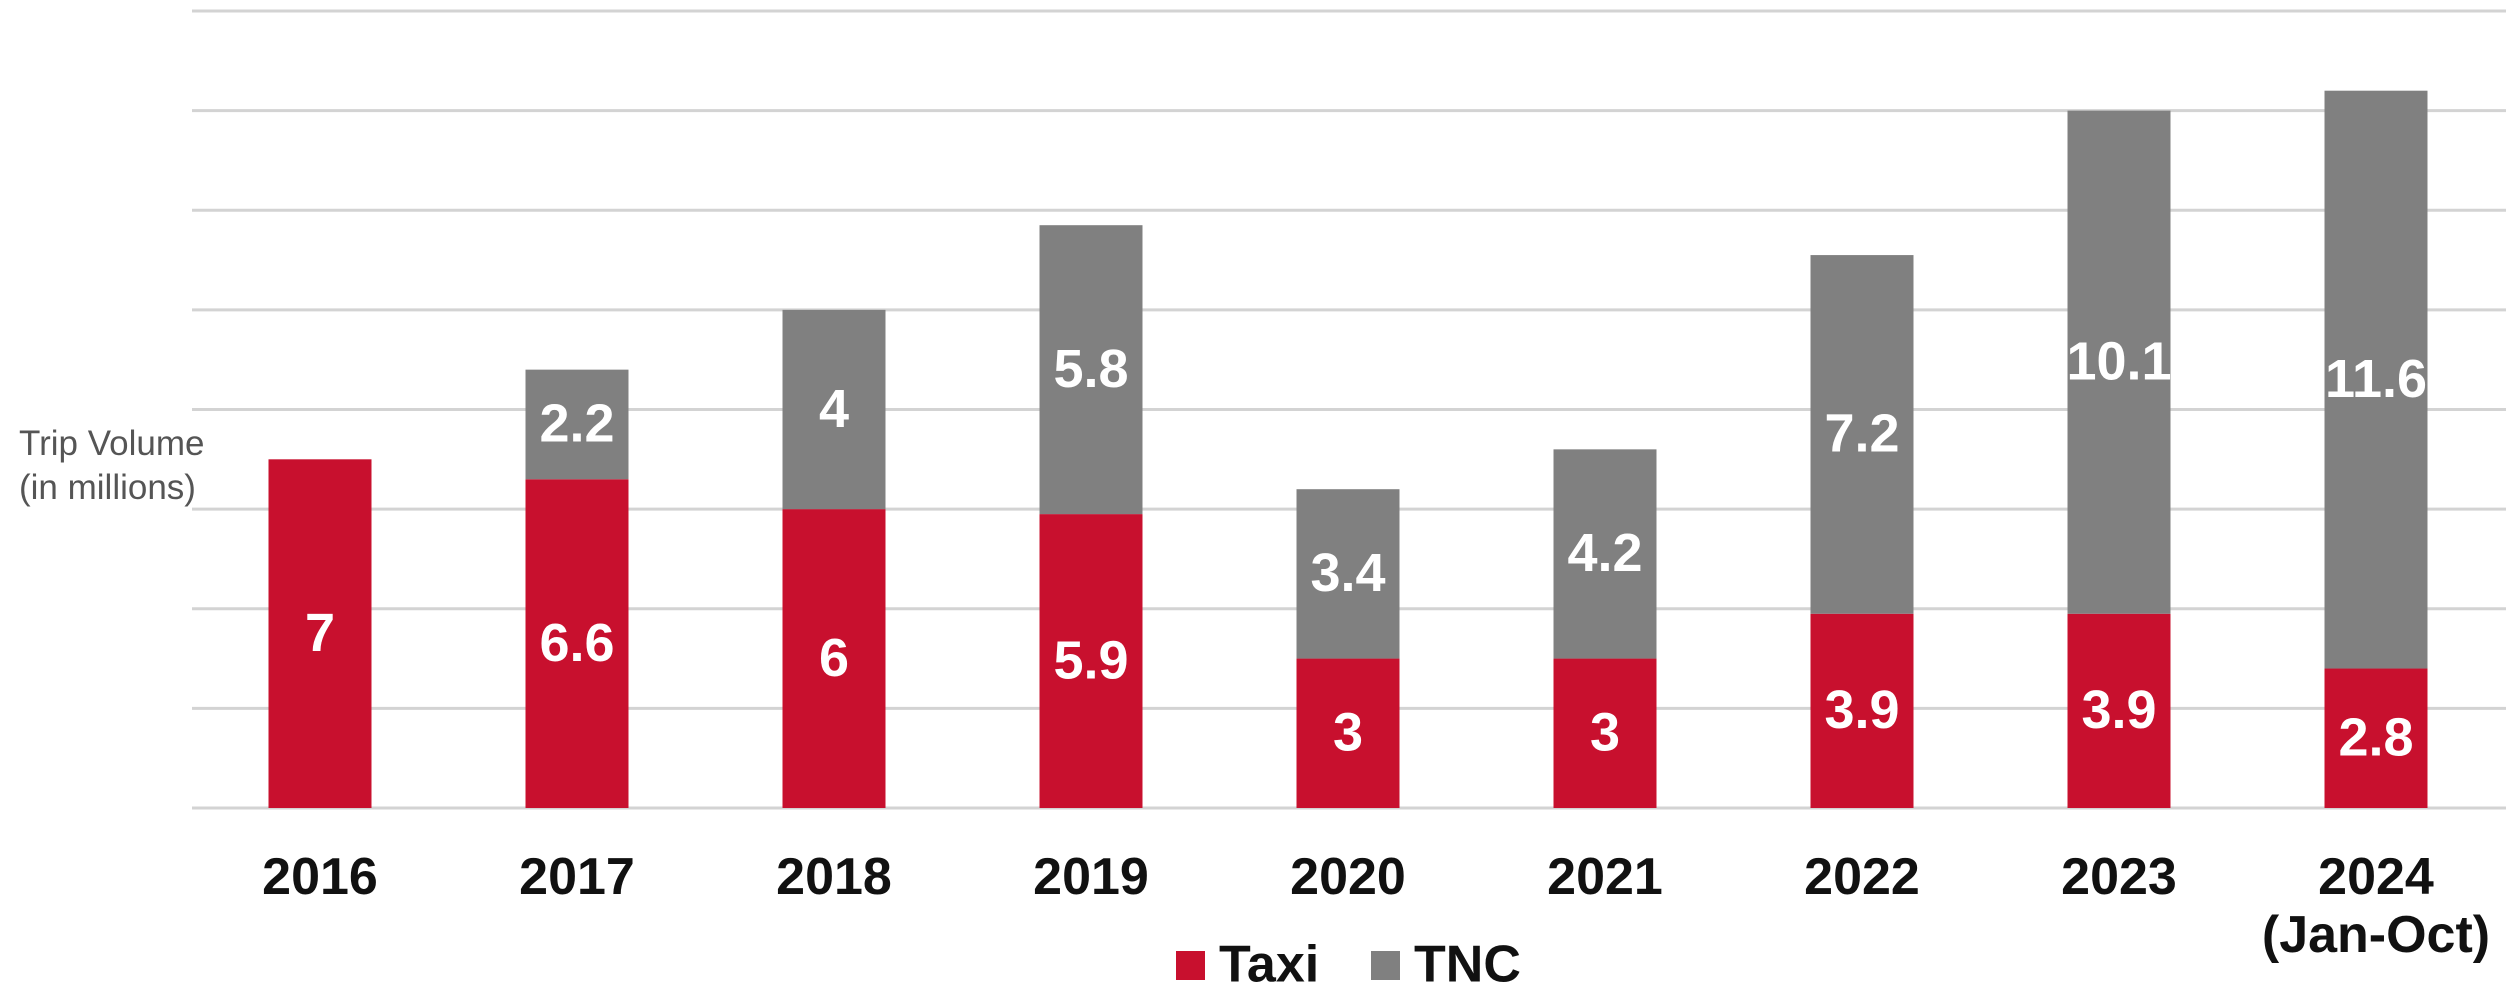  I want to click on value-label: 2.8, so click(2375, 738).